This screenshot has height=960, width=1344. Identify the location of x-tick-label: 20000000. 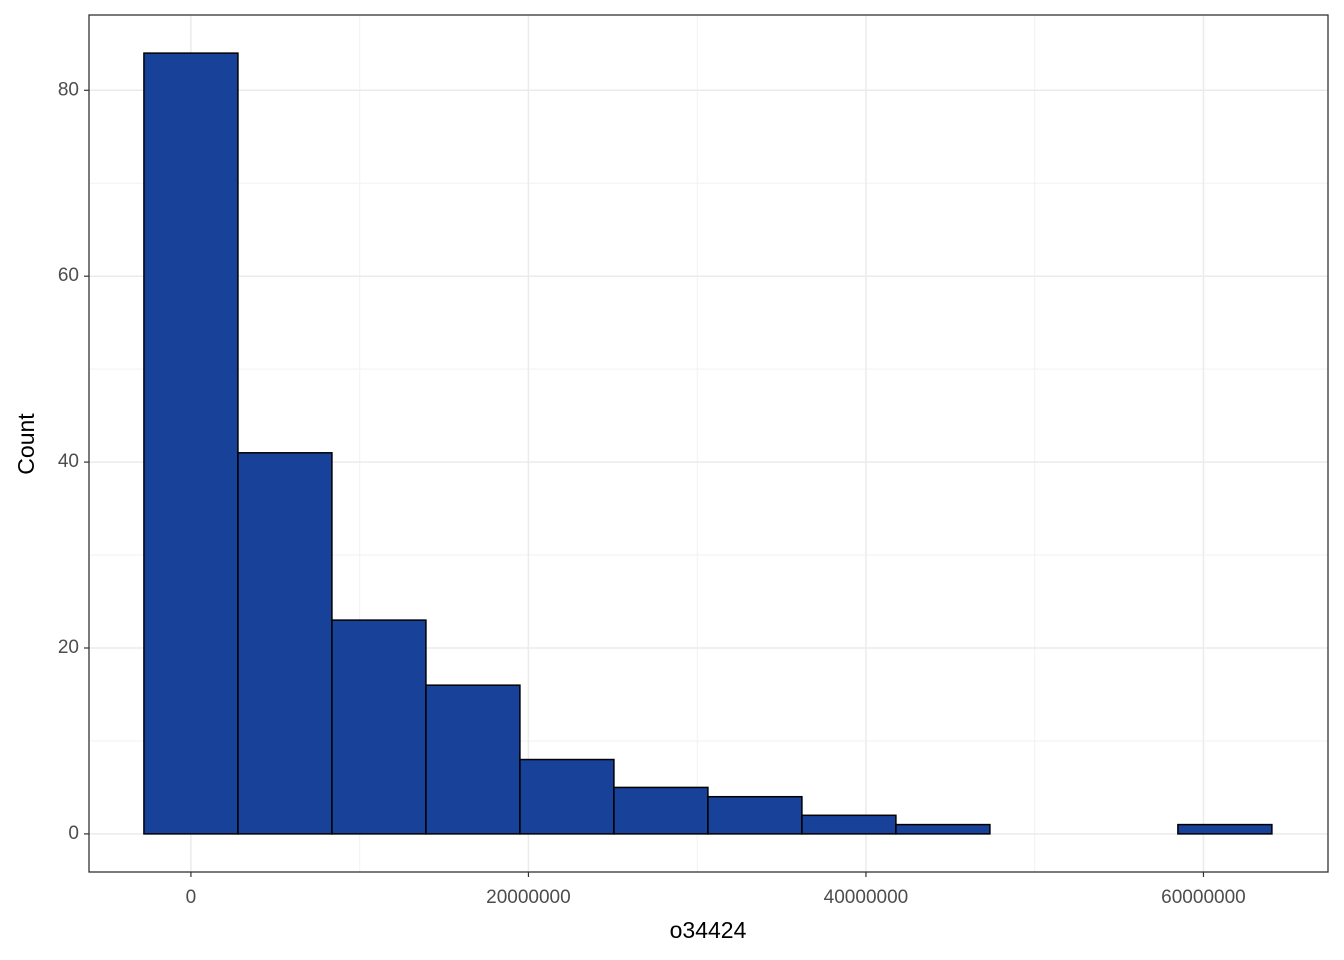
(528, 897).